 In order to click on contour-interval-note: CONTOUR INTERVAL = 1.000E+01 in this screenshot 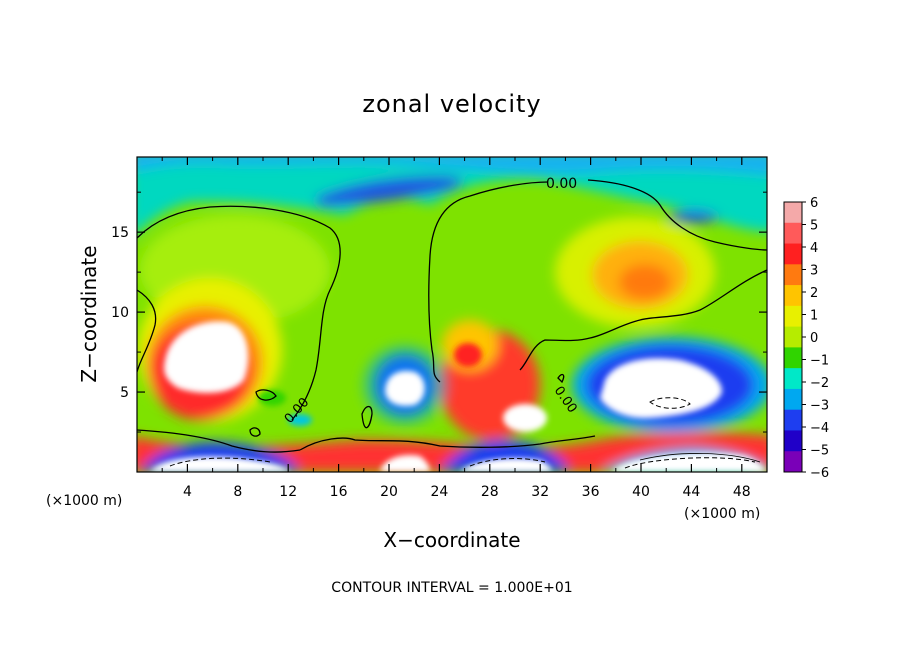, I will do `click(451, 588)`.